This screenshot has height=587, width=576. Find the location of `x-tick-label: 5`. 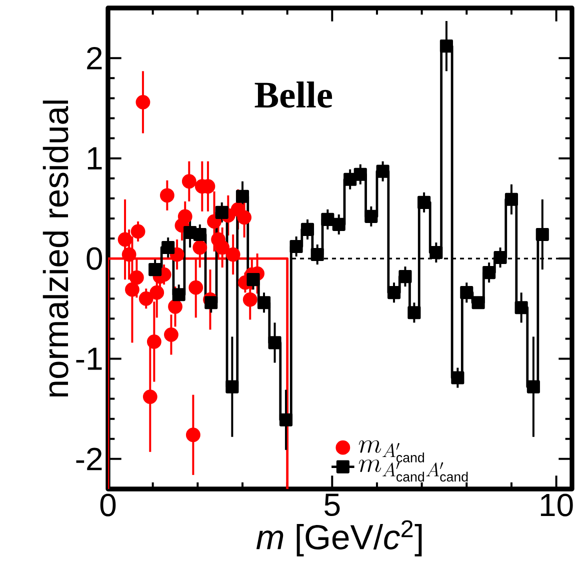

x-tick-label: 5 is located at coordinates (332, 505).